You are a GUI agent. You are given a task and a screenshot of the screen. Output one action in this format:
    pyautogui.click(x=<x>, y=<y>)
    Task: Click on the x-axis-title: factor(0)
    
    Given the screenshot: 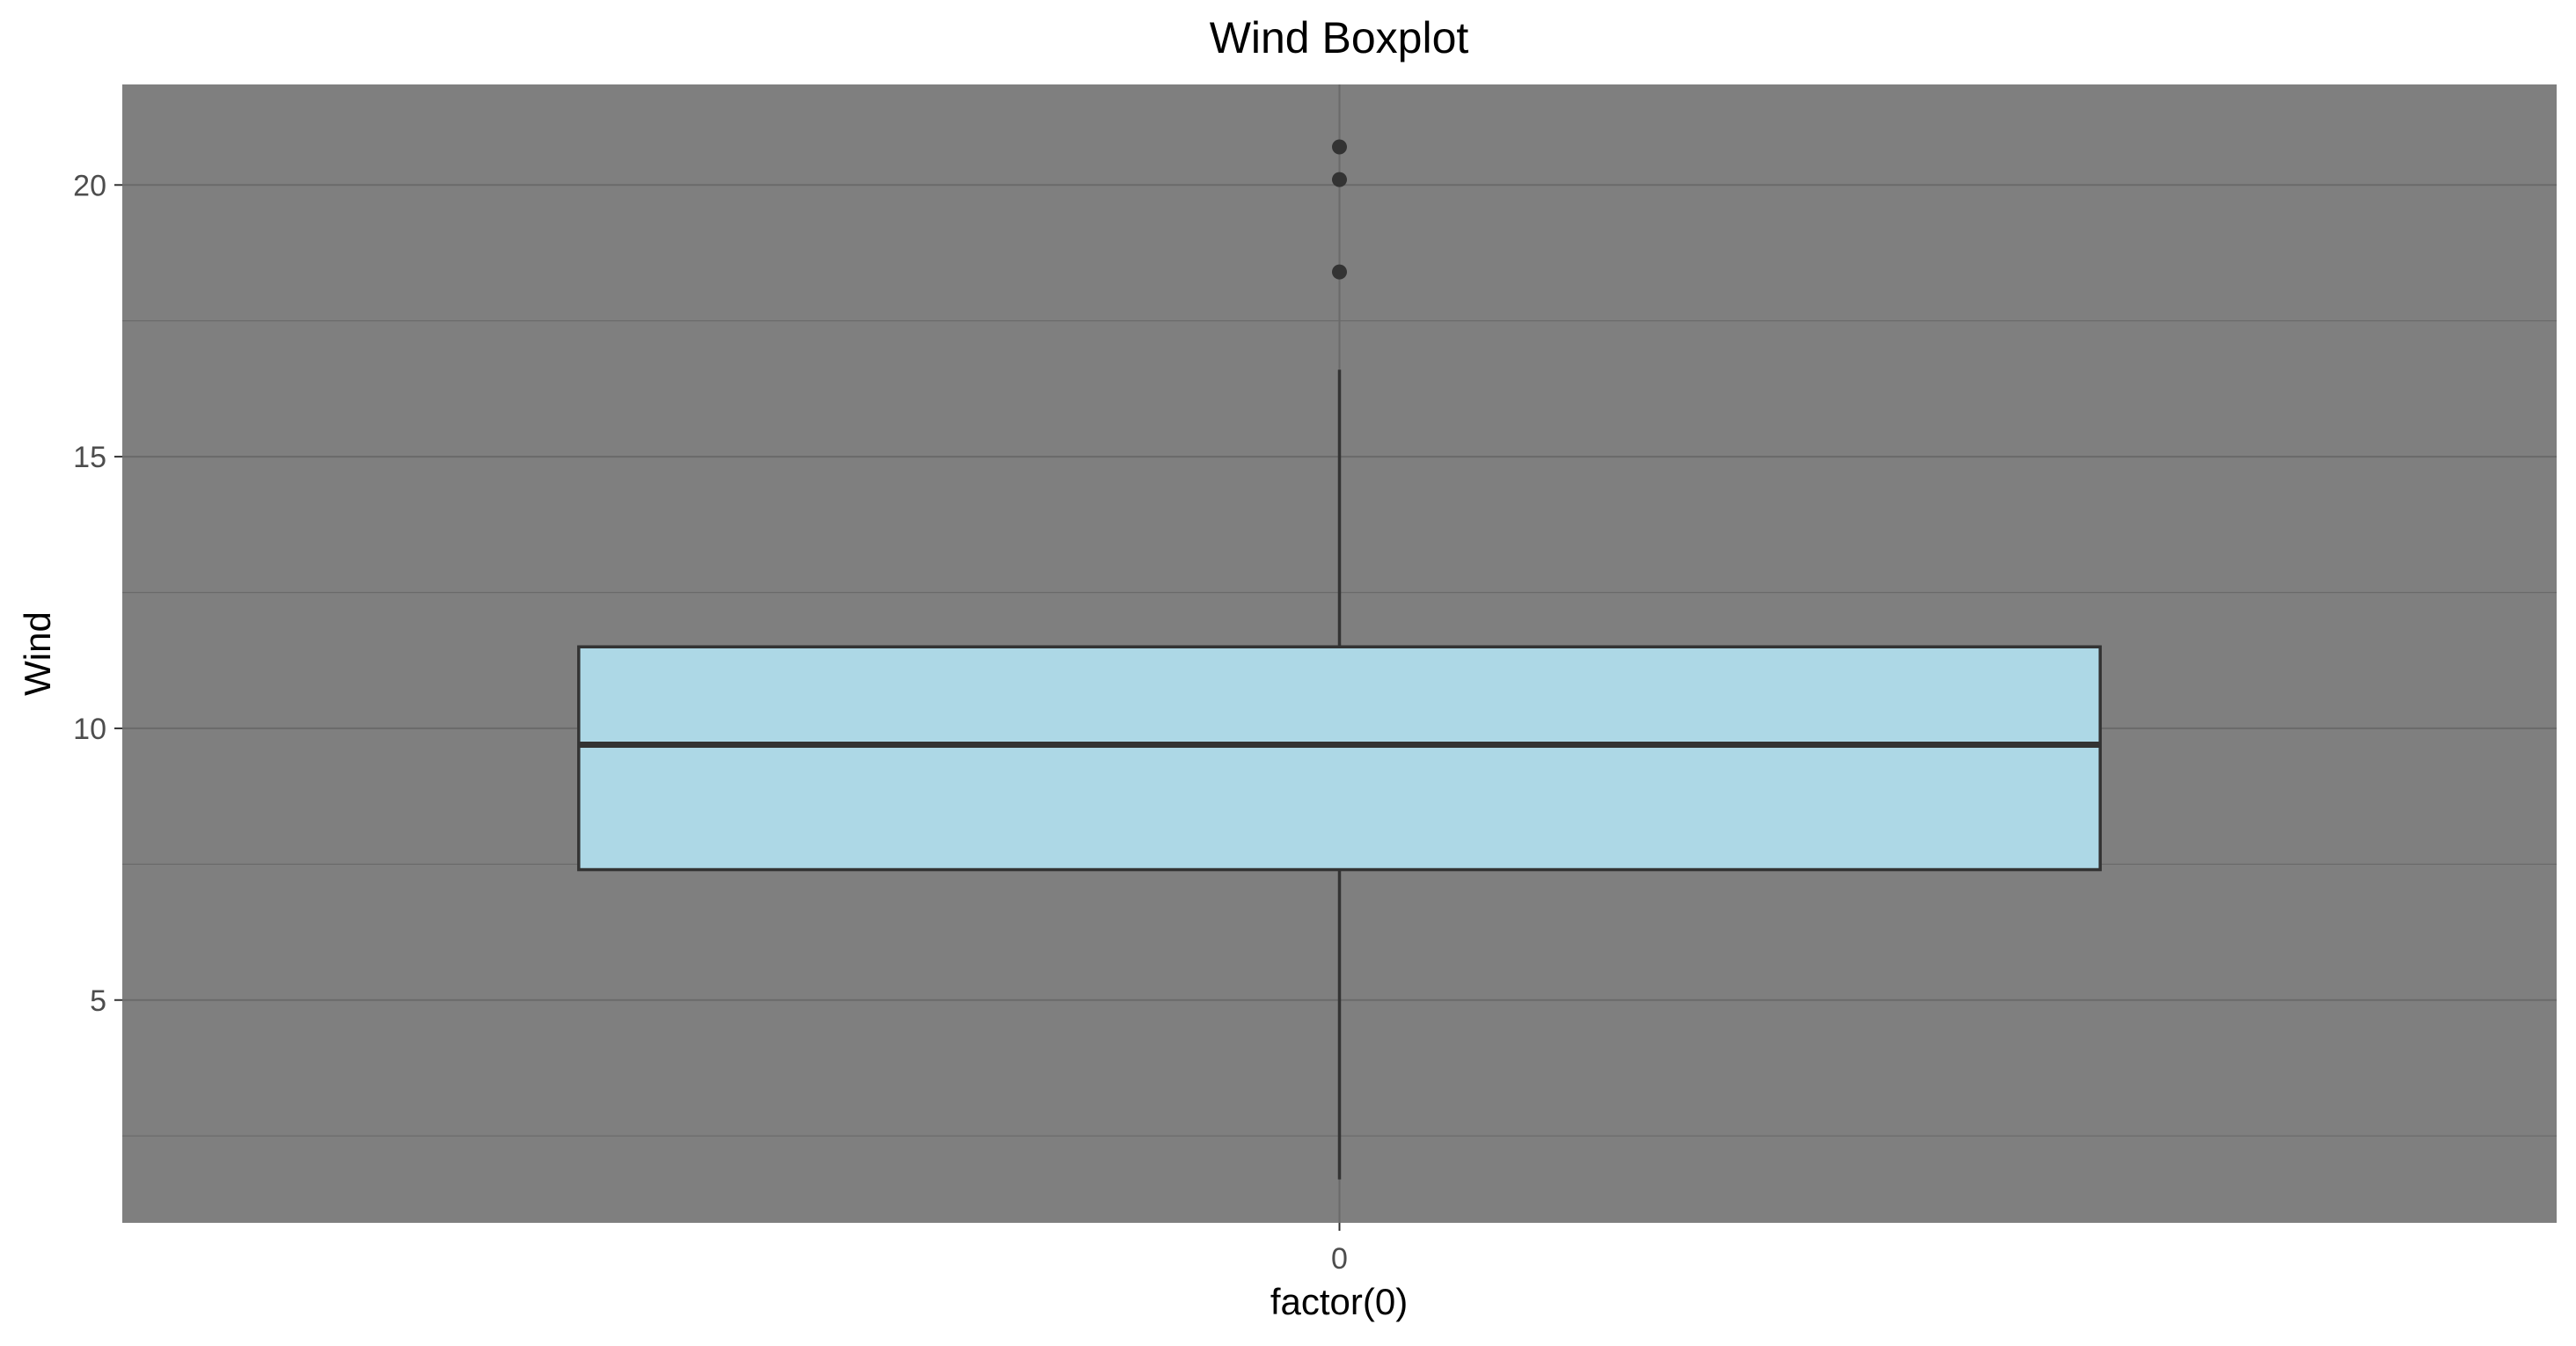 What is the action you would take?
    pyautogui.click(x=1339, y=1301)
    